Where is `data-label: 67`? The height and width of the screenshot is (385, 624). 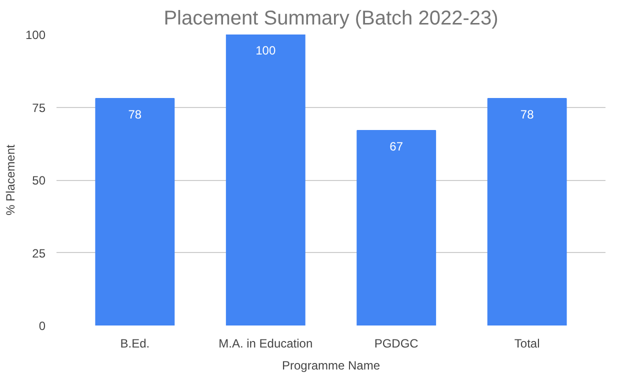
data-label: 67 is located at coordinates (397, 147).